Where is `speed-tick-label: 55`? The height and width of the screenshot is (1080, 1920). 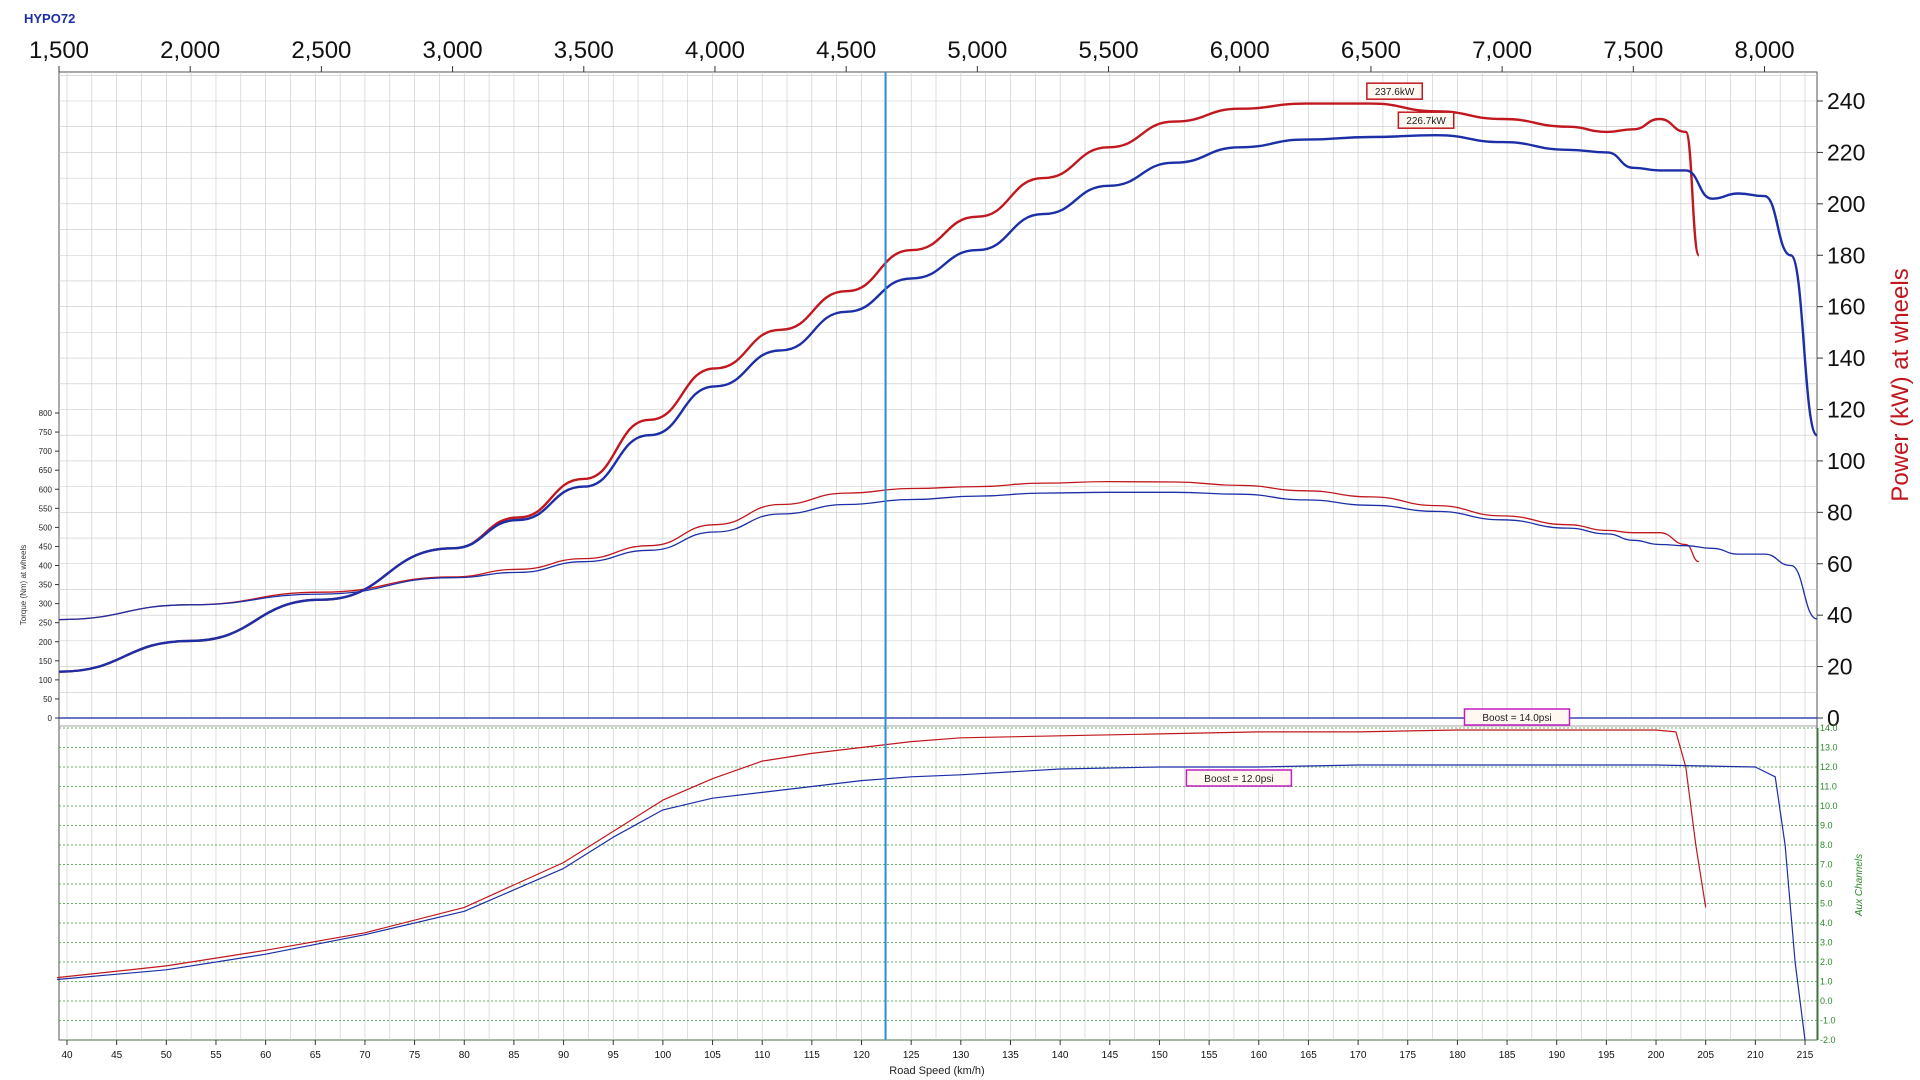 speed-tick-label: 55 is located at coordinates (216, 1055).